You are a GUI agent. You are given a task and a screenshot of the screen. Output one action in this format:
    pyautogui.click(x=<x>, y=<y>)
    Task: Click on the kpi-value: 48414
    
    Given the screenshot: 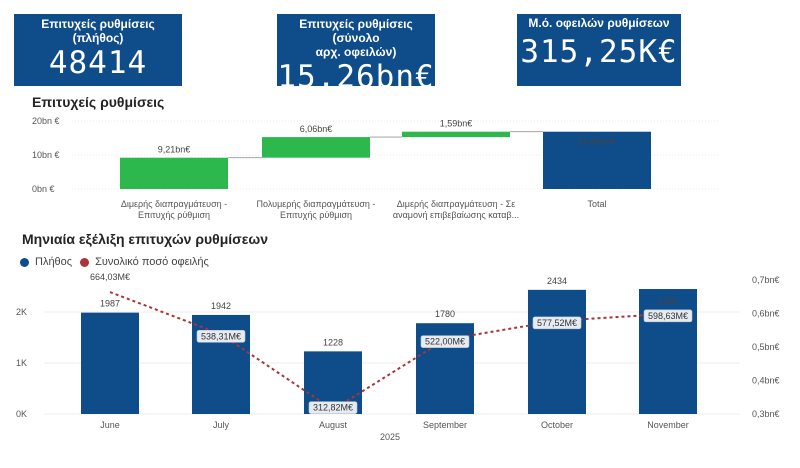 What is the action you would take?
    pyautogui.click(x=98, y=63)
    